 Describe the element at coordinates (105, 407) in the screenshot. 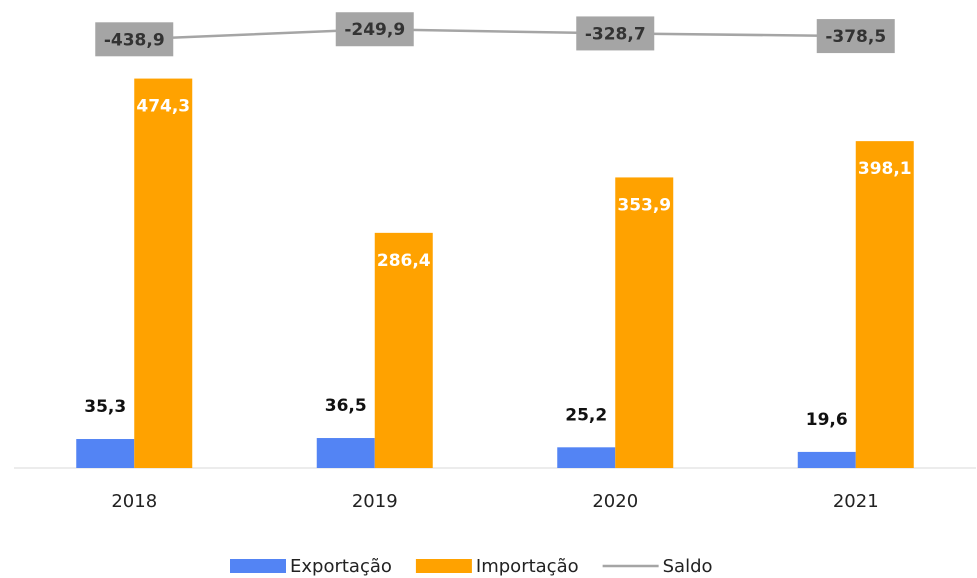

I see `value-label: 35,3` at that location.